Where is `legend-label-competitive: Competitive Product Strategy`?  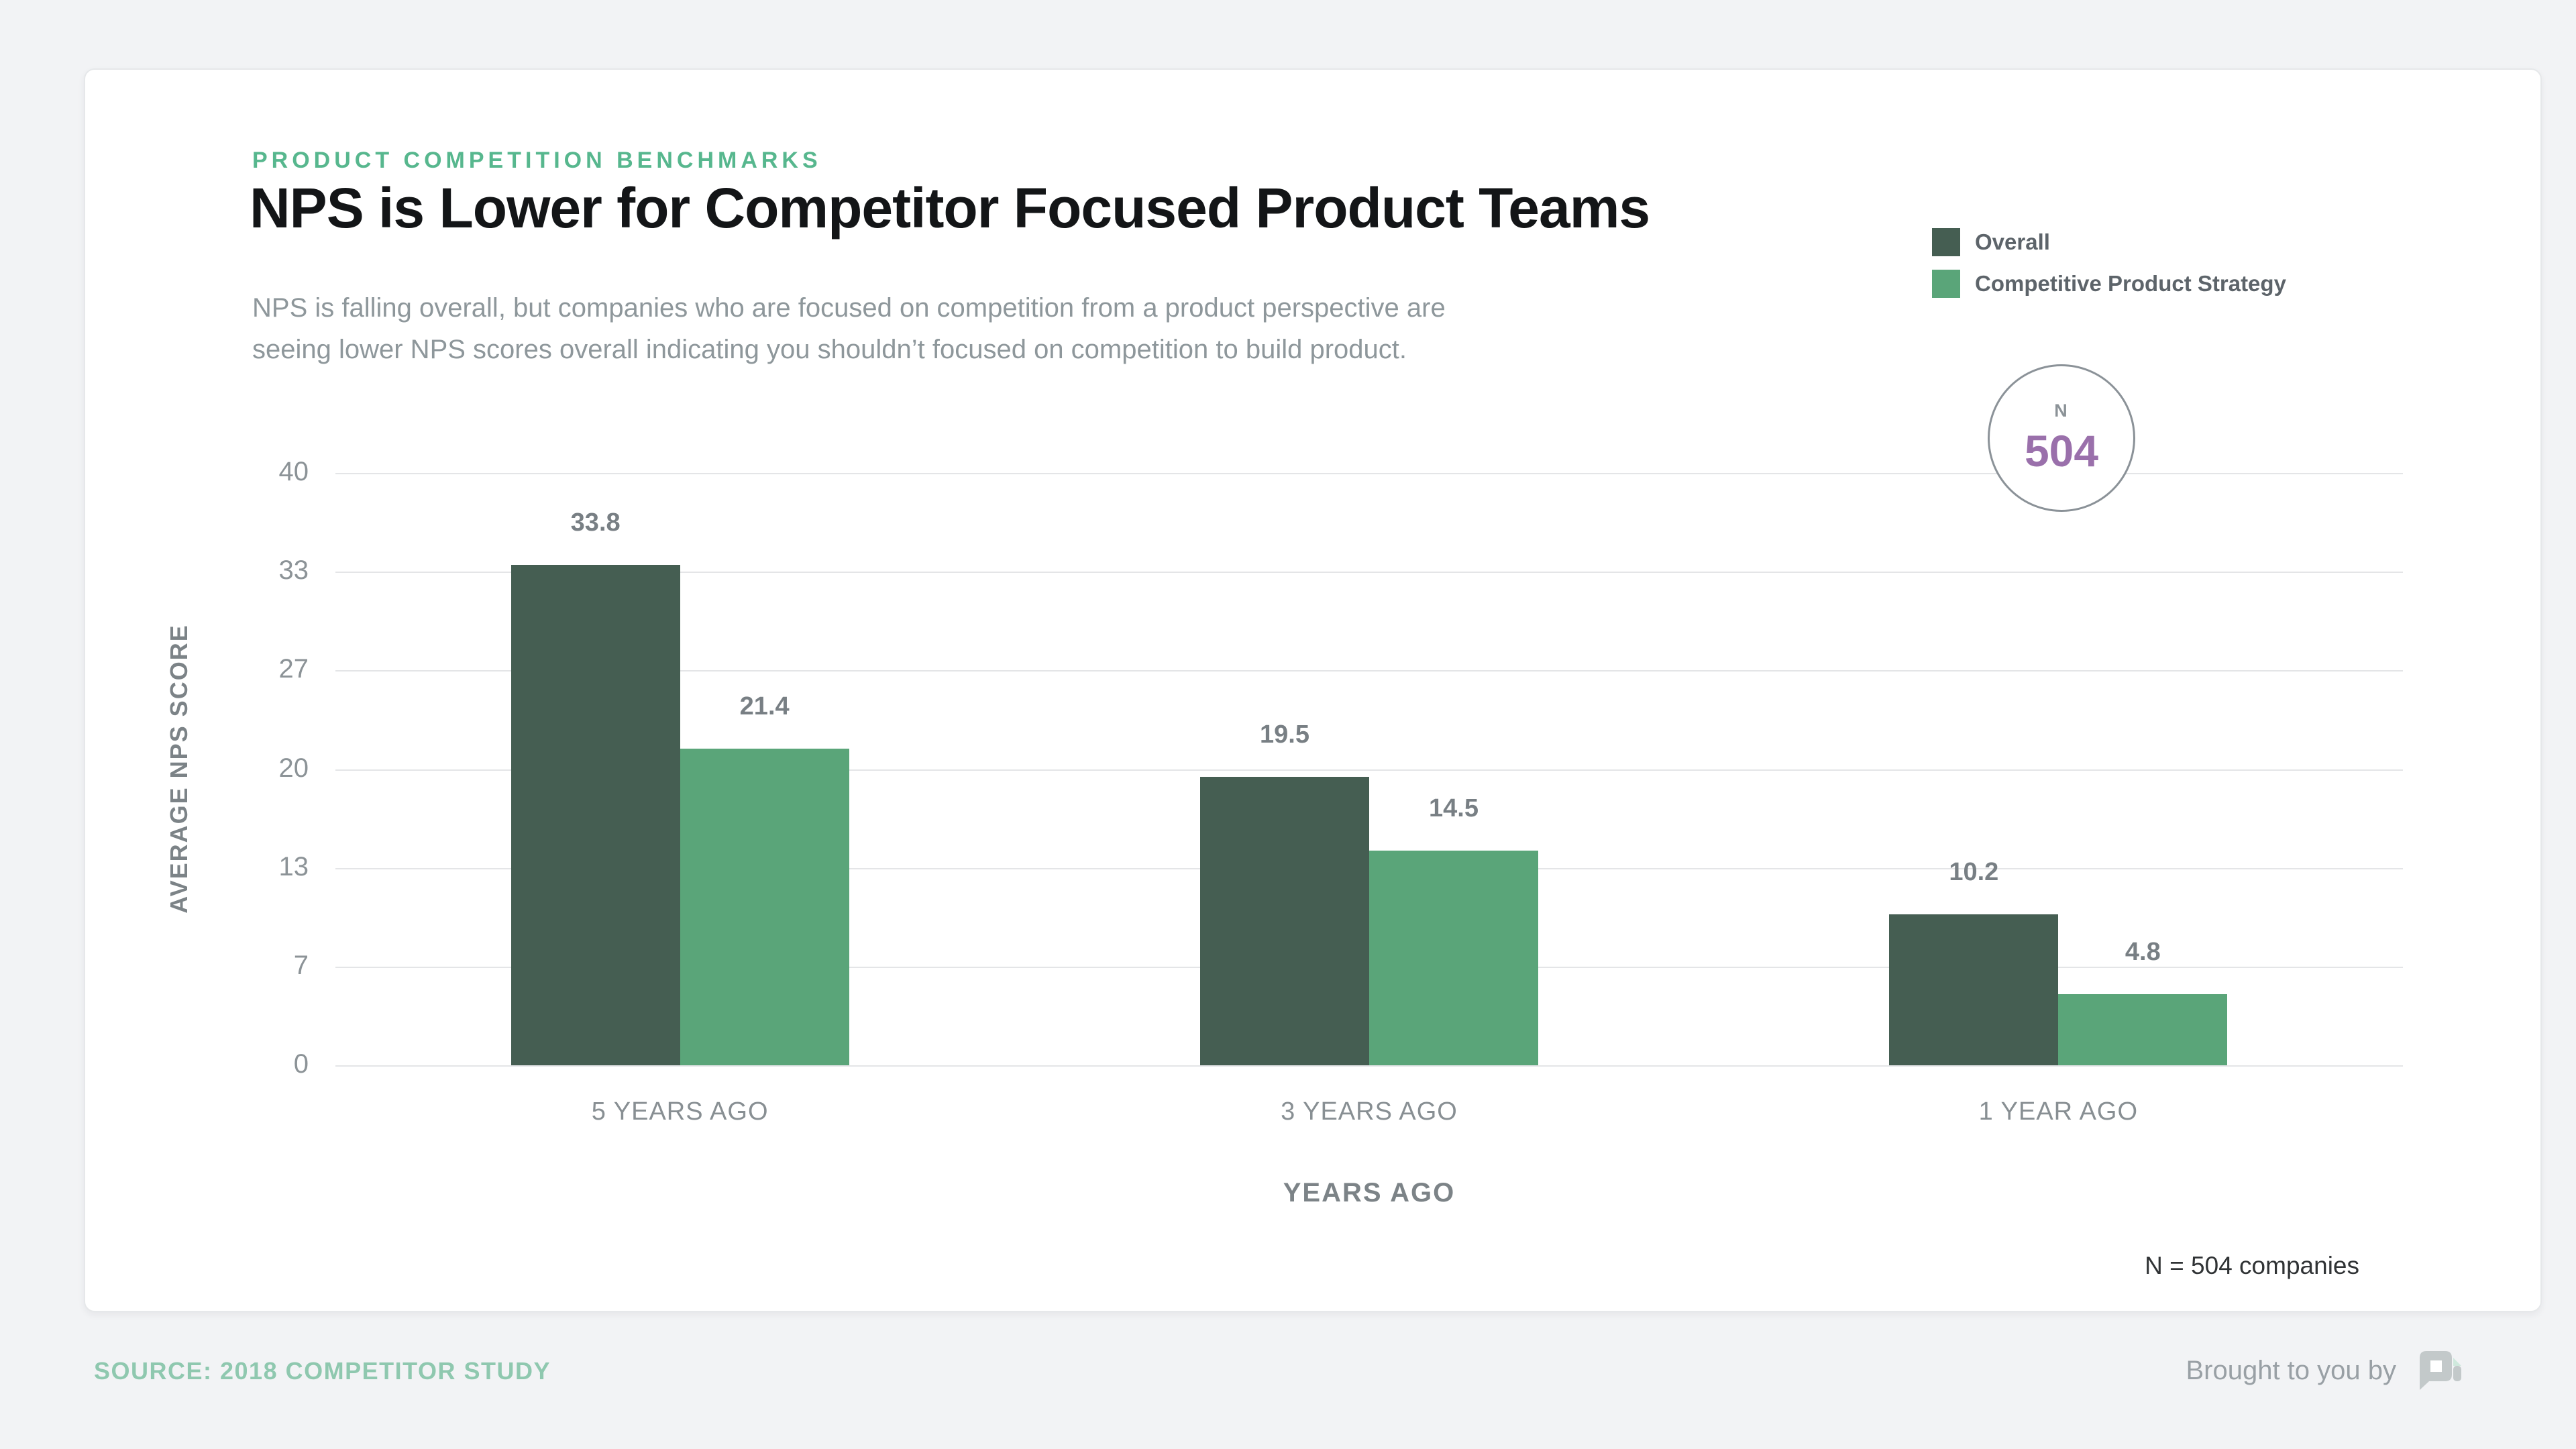 legend-label-competitive: Competitive Product Strategy is located at coordinates (2130, 283).